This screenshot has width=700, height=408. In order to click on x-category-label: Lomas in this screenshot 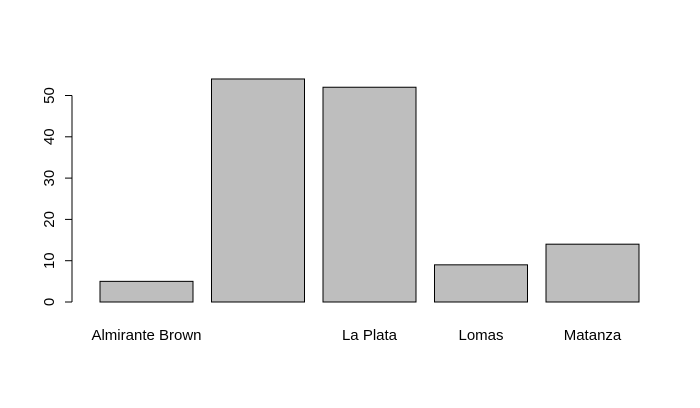, I will do `click(480, 335)`.